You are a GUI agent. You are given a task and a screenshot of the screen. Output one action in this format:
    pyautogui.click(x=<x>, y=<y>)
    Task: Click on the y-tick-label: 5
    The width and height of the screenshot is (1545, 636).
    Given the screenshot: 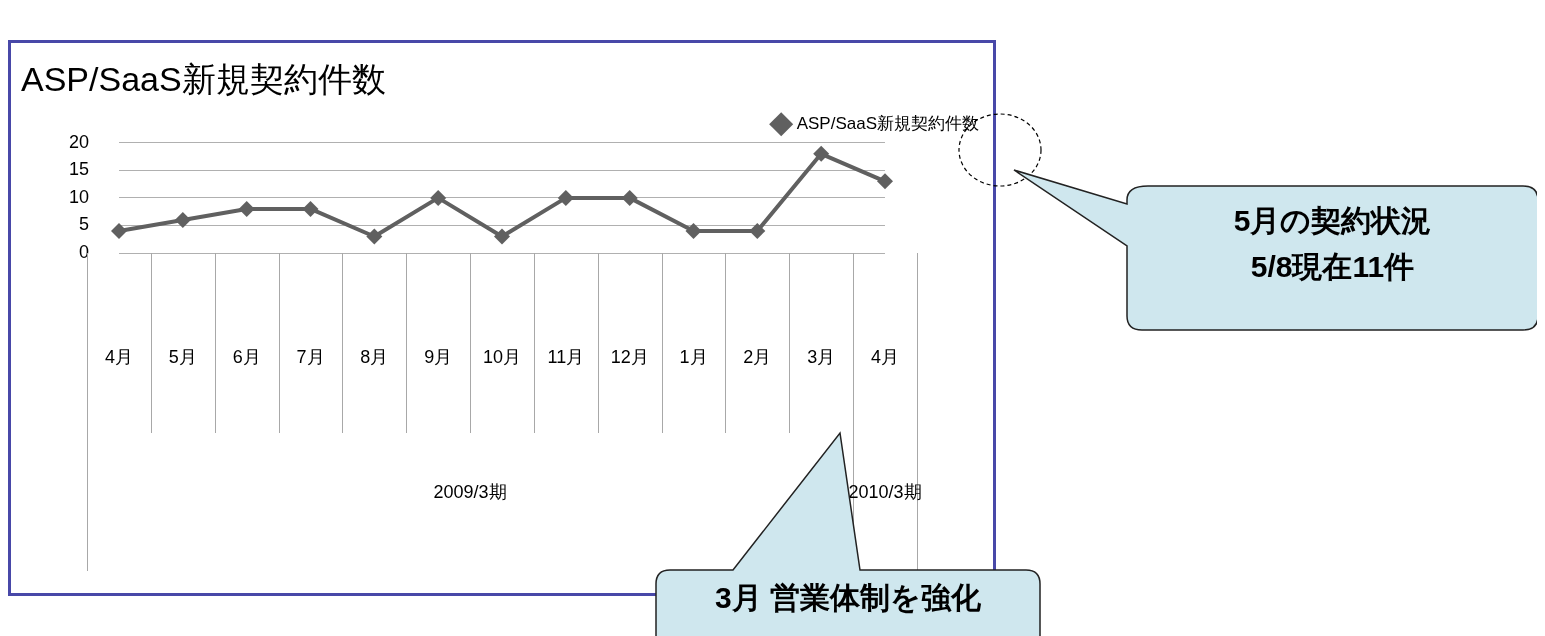 What is the action you would take?
    pyautogui.click(x=84, y=224)
    